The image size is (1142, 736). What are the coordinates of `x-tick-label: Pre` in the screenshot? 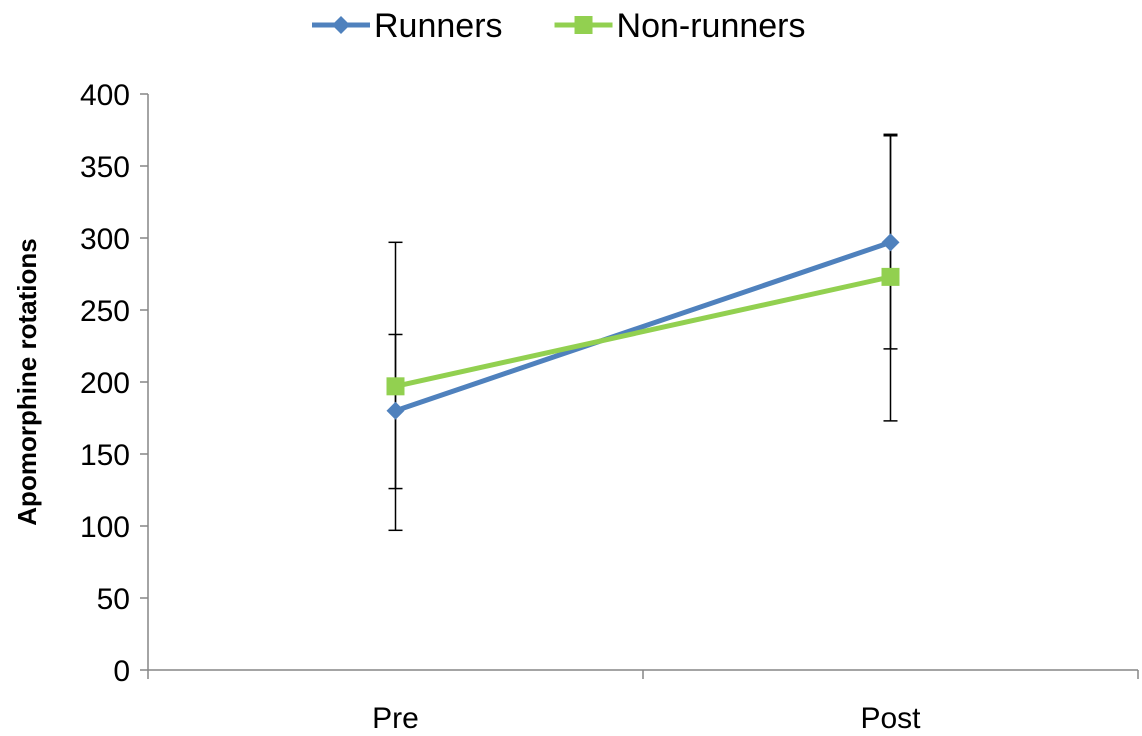 It's located at (395, 718).